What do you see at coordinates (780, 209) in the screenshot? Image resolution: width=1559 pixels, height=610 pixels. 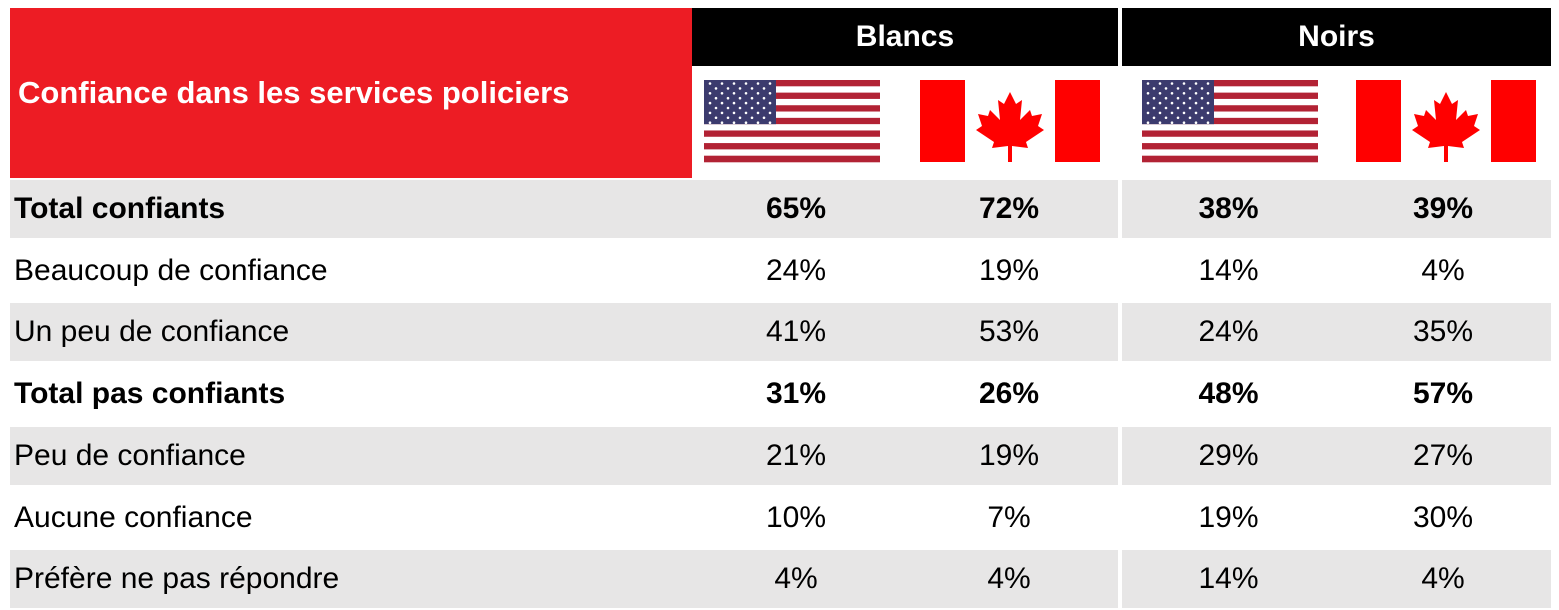 I see `table-row: Total confiants 65% 72% 38% 39%` at bounding box center [780, 209].